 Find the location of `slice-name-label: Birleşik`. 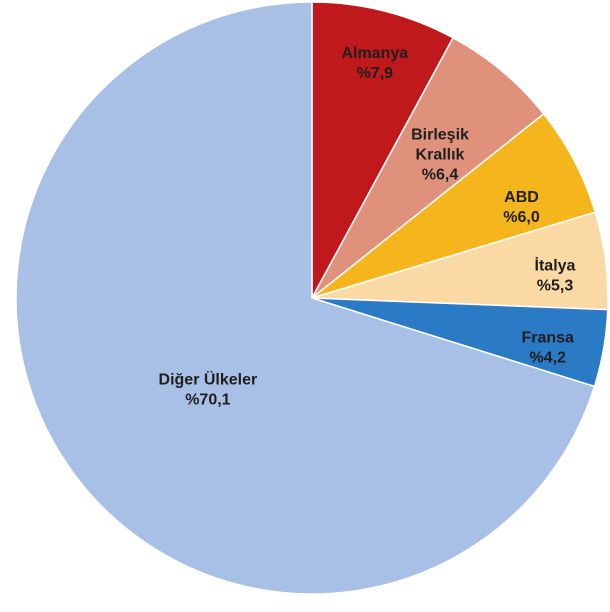

slice-name-label: Birleşik is located at coordinates (440, 134).